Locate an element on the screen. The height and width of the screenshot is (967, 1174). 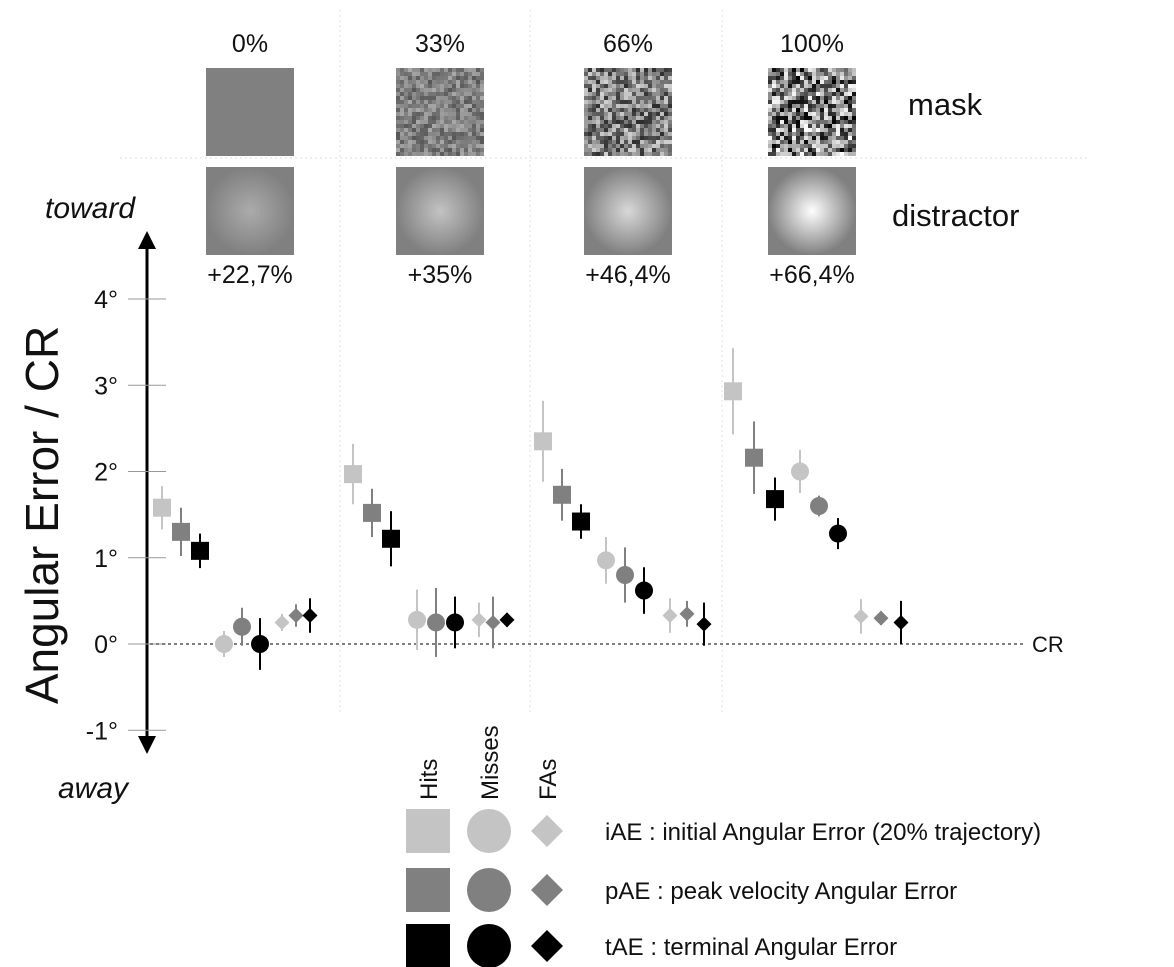
legend-outcome-label: Misses is located at coordinates (490, 762).